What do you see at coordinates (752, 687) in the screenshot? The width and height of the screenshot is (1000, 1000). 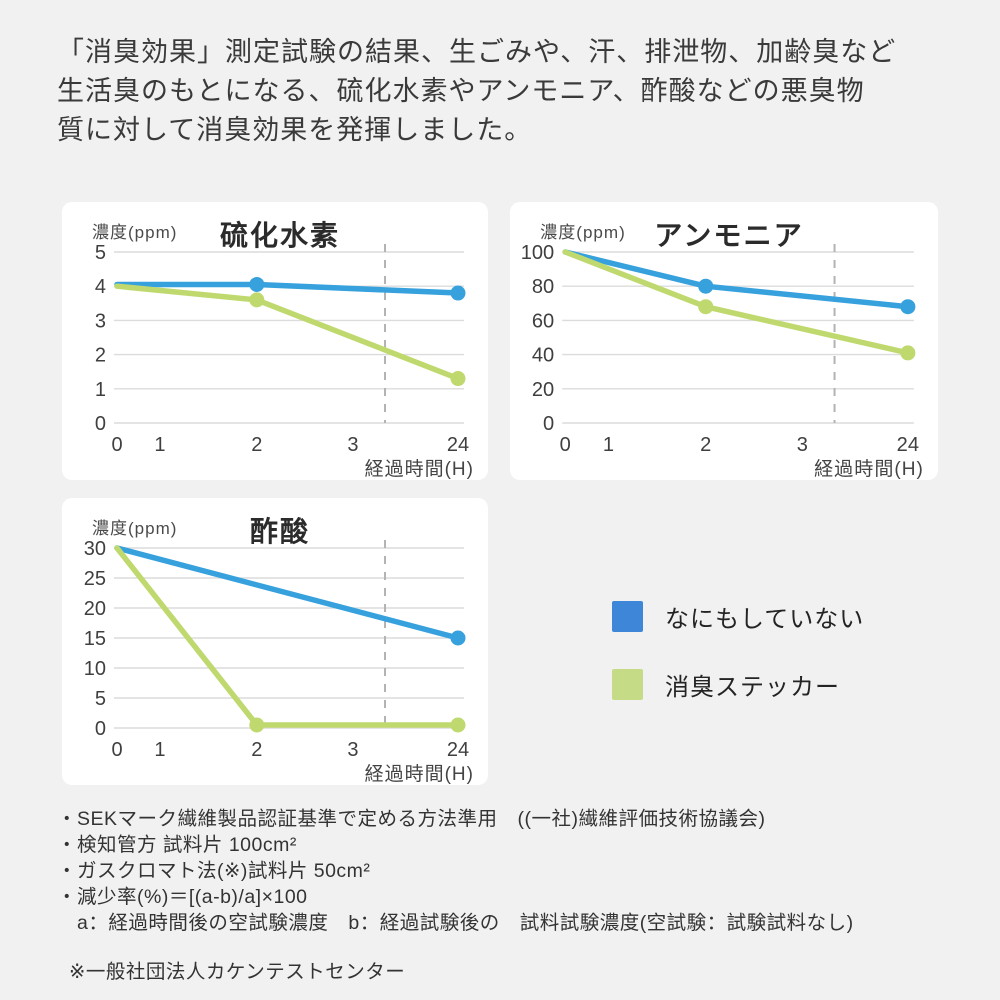 I see `legend-label-deodorant-sticker: 消臭ステッカー` at bounding box center [752, 687].